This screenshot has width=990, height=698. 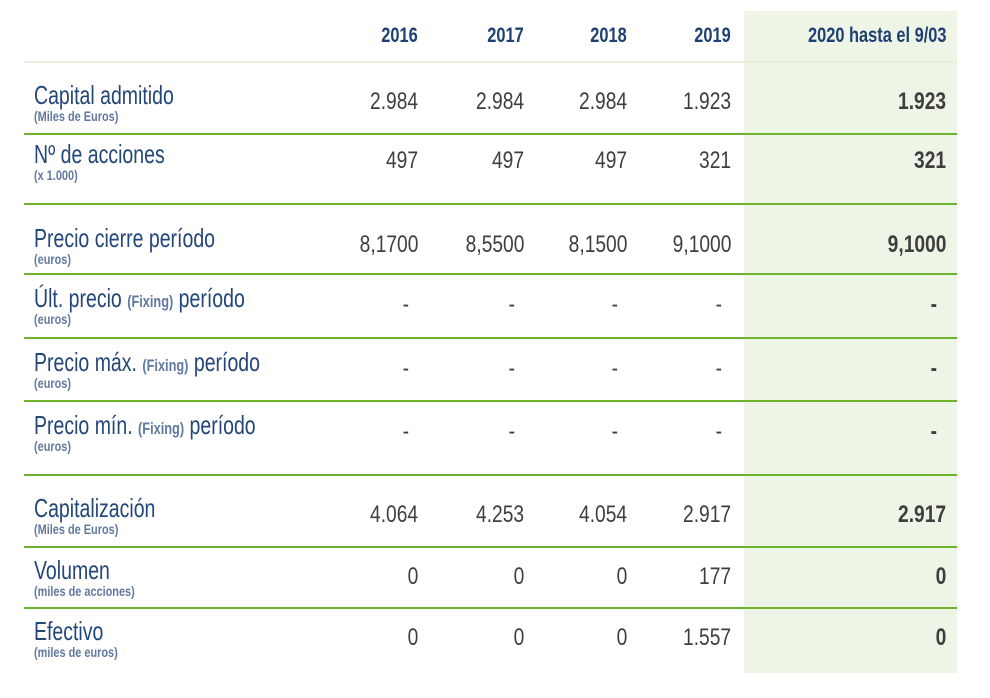 I want to click on row-label-text: Nº de acciones, so click(x=99, y=154).